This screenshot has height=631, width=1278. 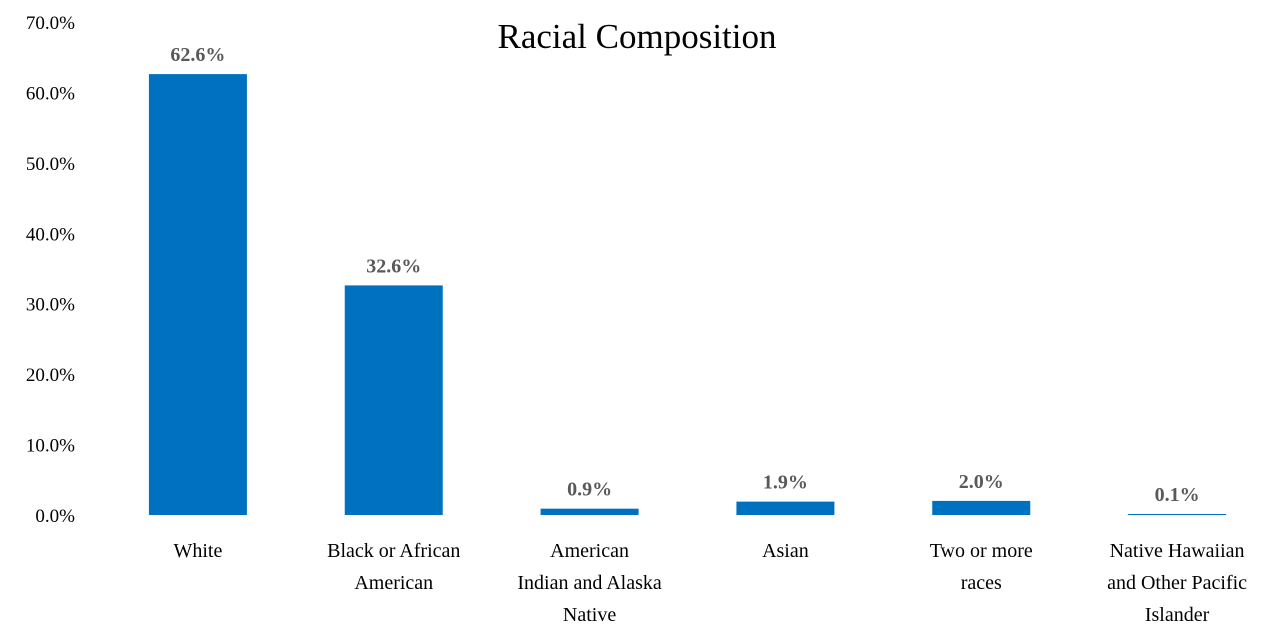 What do you see at coordinates (197, 55) in the screenshot?
I see `data-label: 62.6%` at bounding box center [197, 55].